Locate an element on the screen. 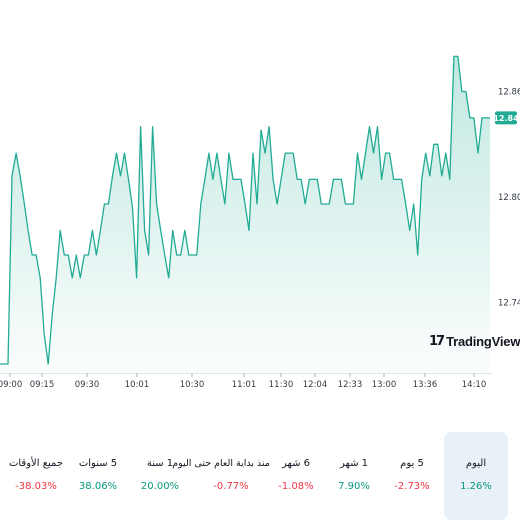 Image resolution: width=520 pixels, height=520 pixels. period-tab-5-days: 5 يوم -2.73% is located at coordinates (412, 476).